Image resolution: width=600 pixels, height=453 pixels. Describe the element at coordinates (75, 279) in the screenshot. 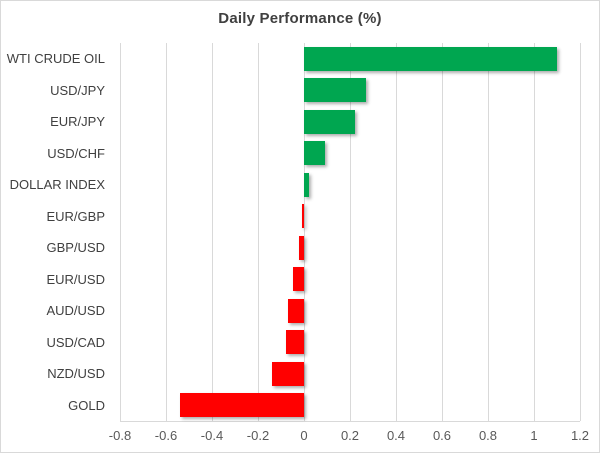

I see `category-label: EUR/USD` at that location.